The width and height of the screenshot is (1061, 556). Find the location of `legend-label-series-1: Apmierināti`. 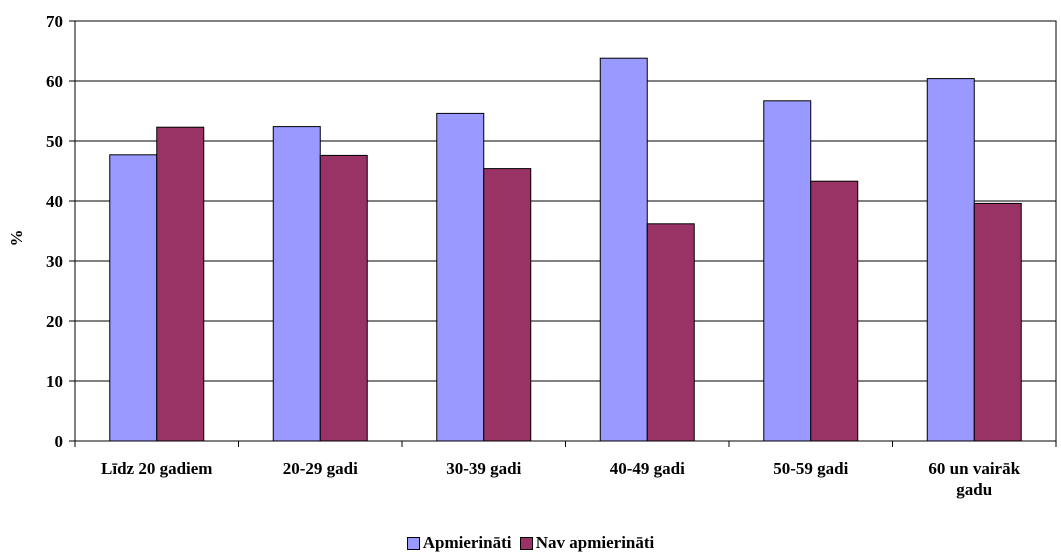

legend-label-series-1: Apmierināti is located at coordinates (467, 542).